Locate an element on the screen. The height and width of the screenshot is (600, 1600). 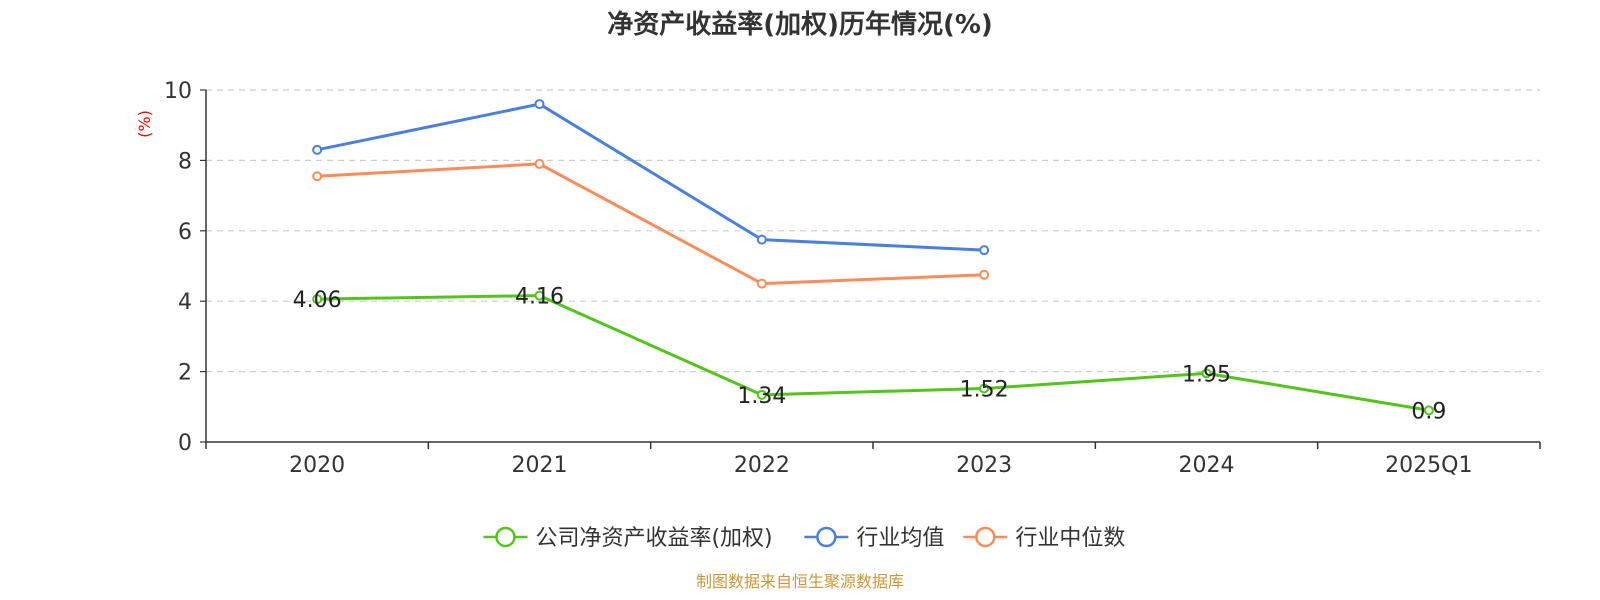
y-tick-label: 6 is located at coordinates (185, 232).